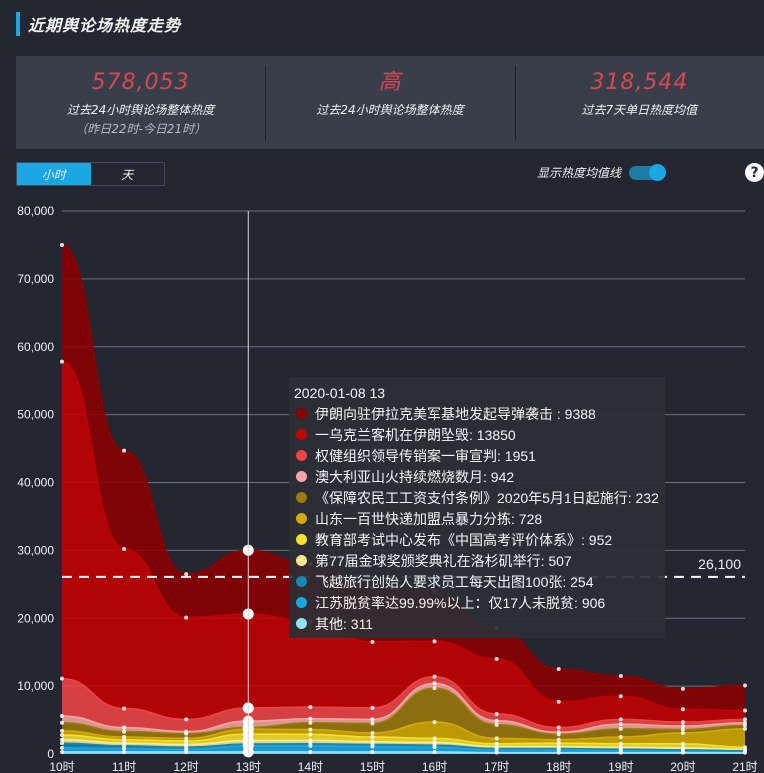 This screenshot has width=764, height=773. I want to click on stat-heat-level: 高 过去24小时舆论场整体热度, so click(389, 102).